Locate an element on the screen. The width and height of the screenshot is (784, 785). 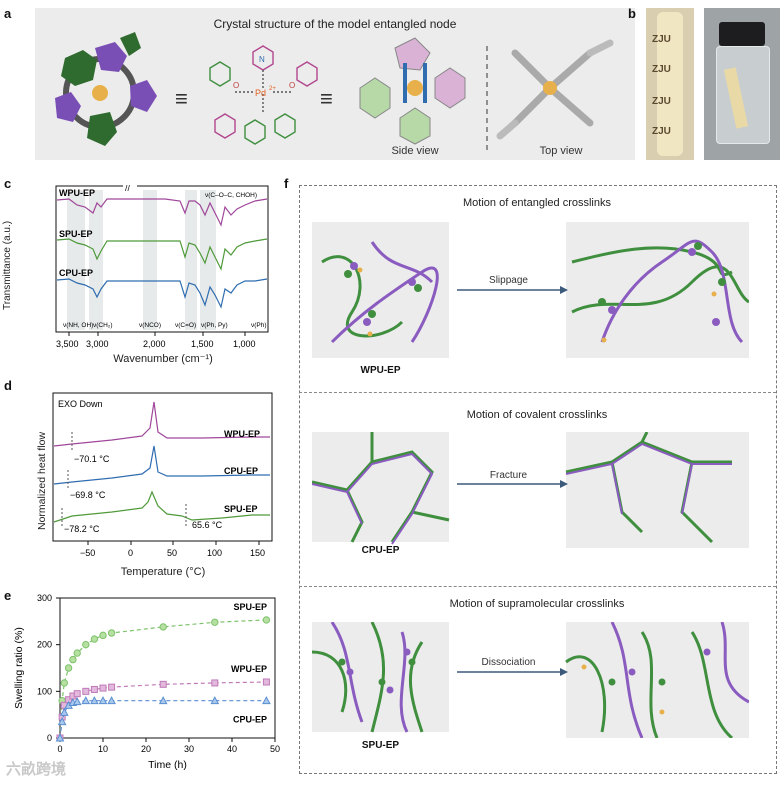
panel-e-label: e is located at coordinates (8, 595).